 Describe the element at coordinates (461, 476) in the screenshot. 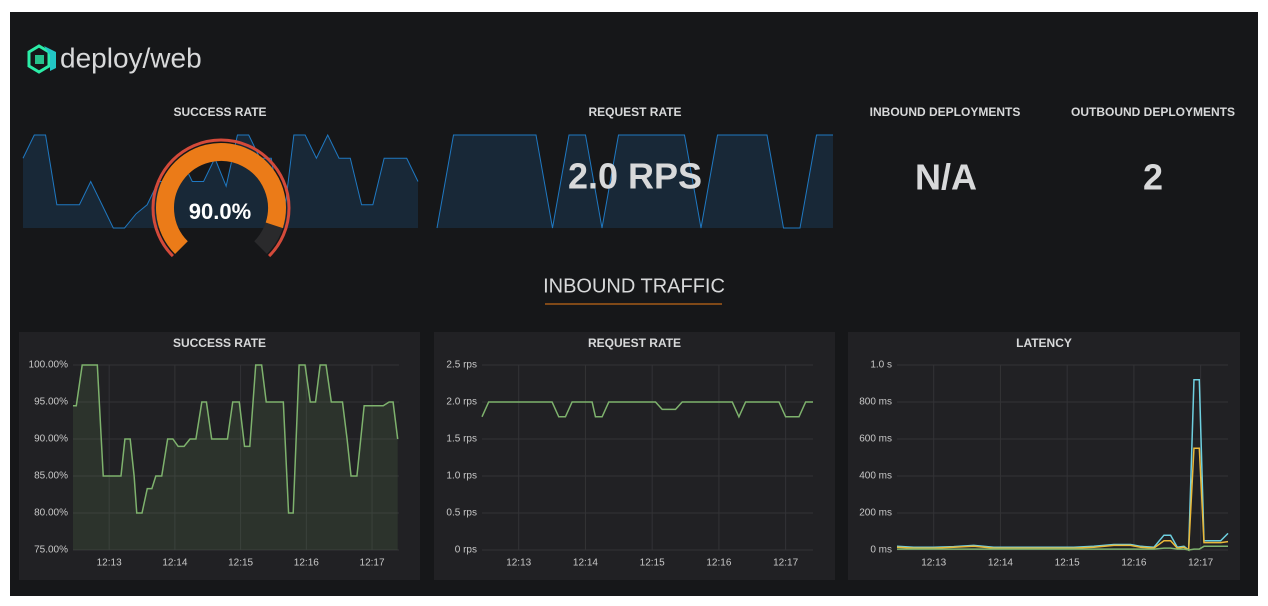

I see `y-tick-label: 1.0 rps` at that location.